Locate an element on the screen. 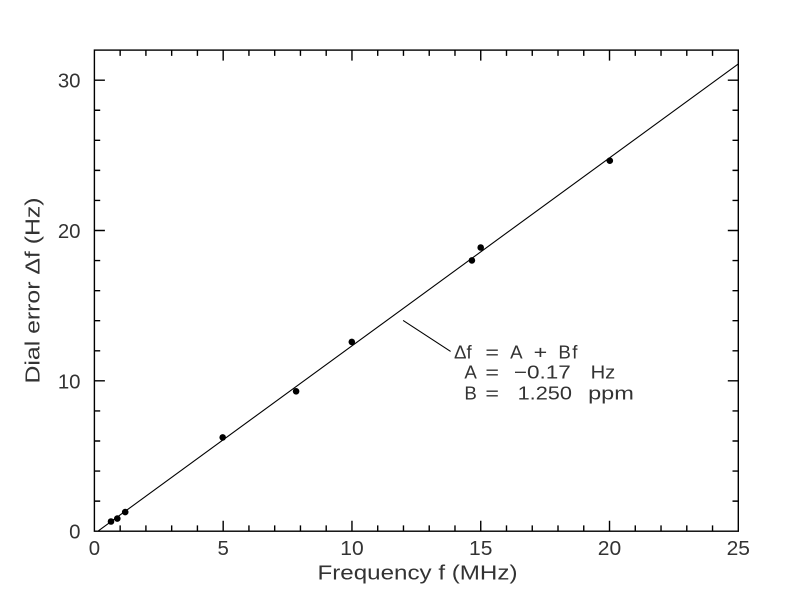 Image resolution: width=792 pixels, height=612 pixels. svg-text: 15 is located at coordinates (480, 549).